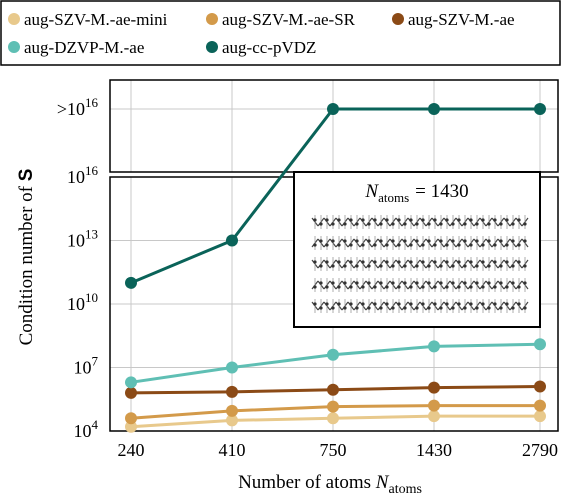 This screenshot has width=562, height=501. I want to click on y-axis-label-text: Condition number of, so click(26, 263).